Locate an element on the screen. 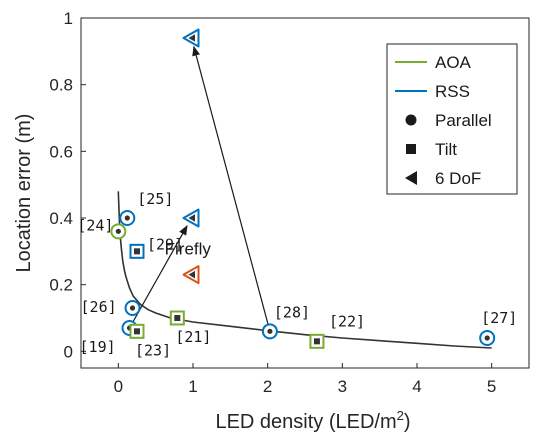 The width and height of the screenshot is (539, 448). y-axis: 0 0.2 0.4 0.6 0.8 1 is located at coordinates (67, 185).